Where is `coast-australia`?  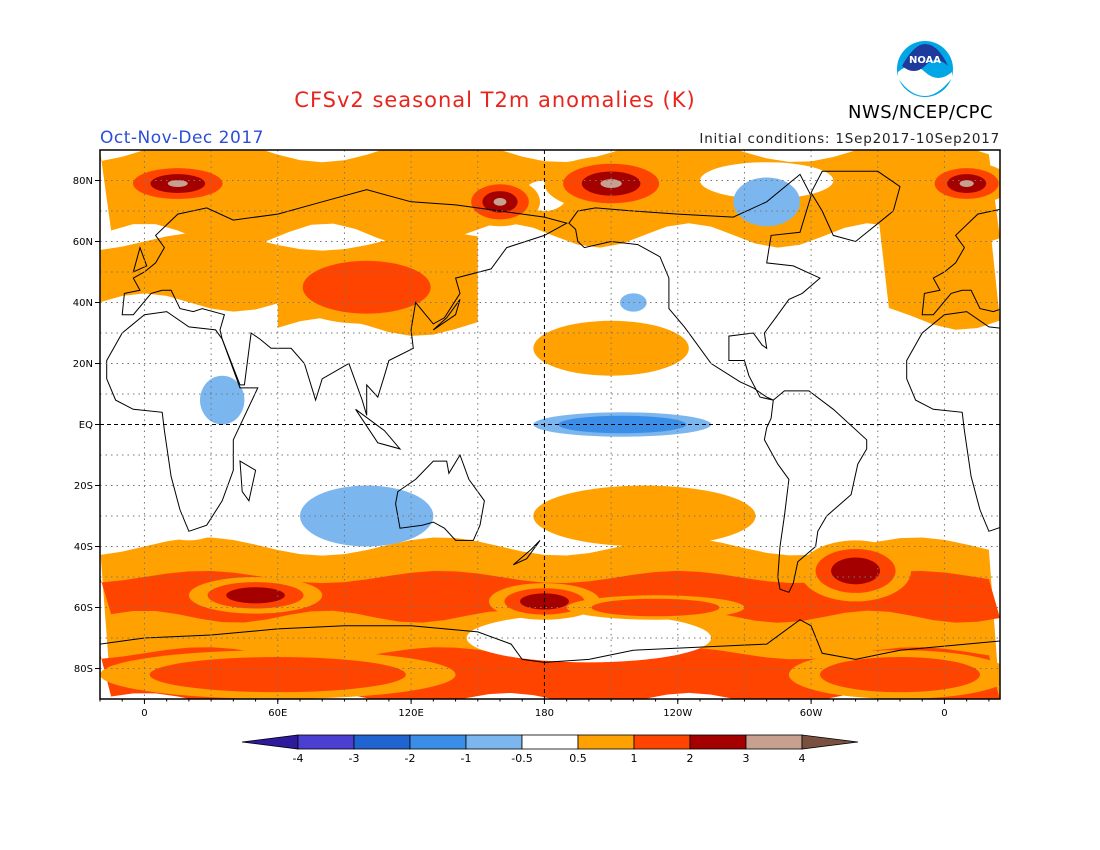 coast-australia is located at coordinates (440, 497).